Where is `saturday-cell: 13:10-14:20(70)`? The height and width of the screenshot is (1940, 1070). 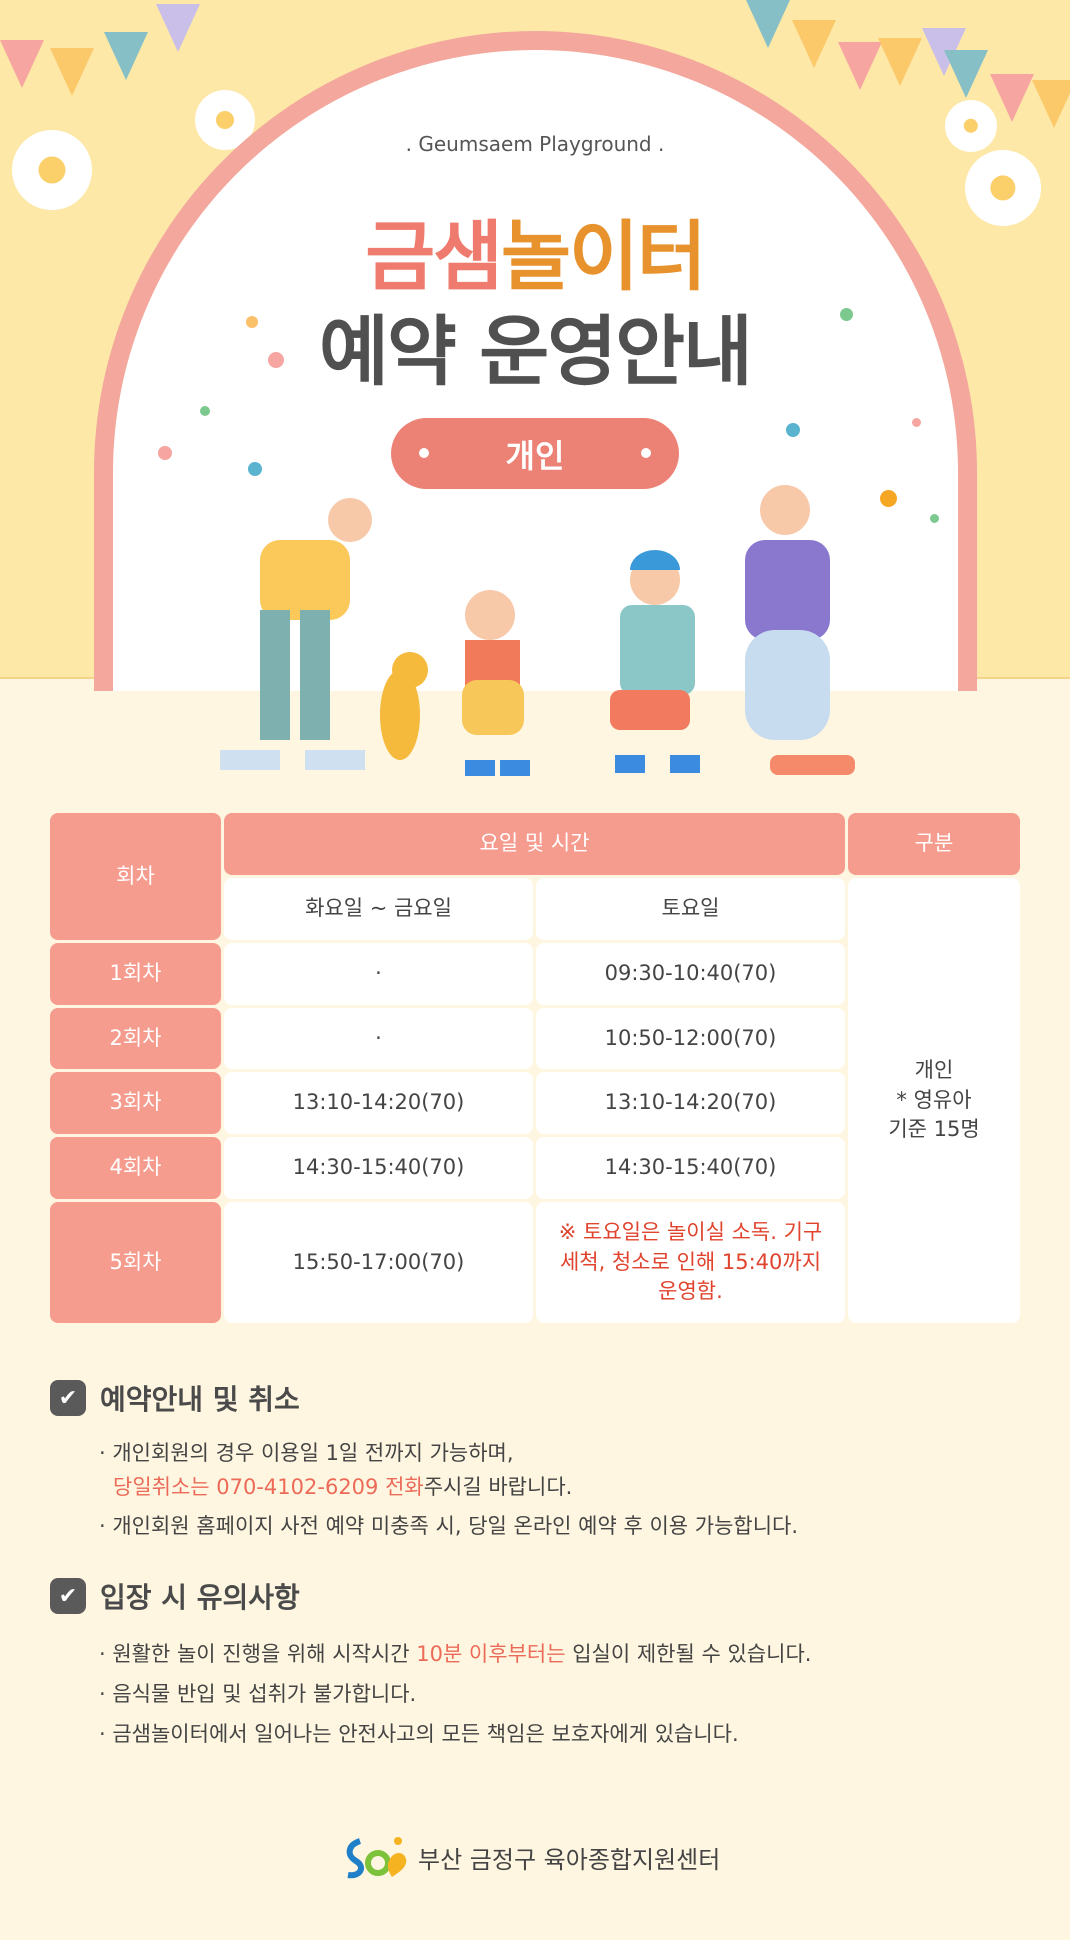 saturday-cell: 13:10-14:20(70) is located at coordinates (690, 1103).